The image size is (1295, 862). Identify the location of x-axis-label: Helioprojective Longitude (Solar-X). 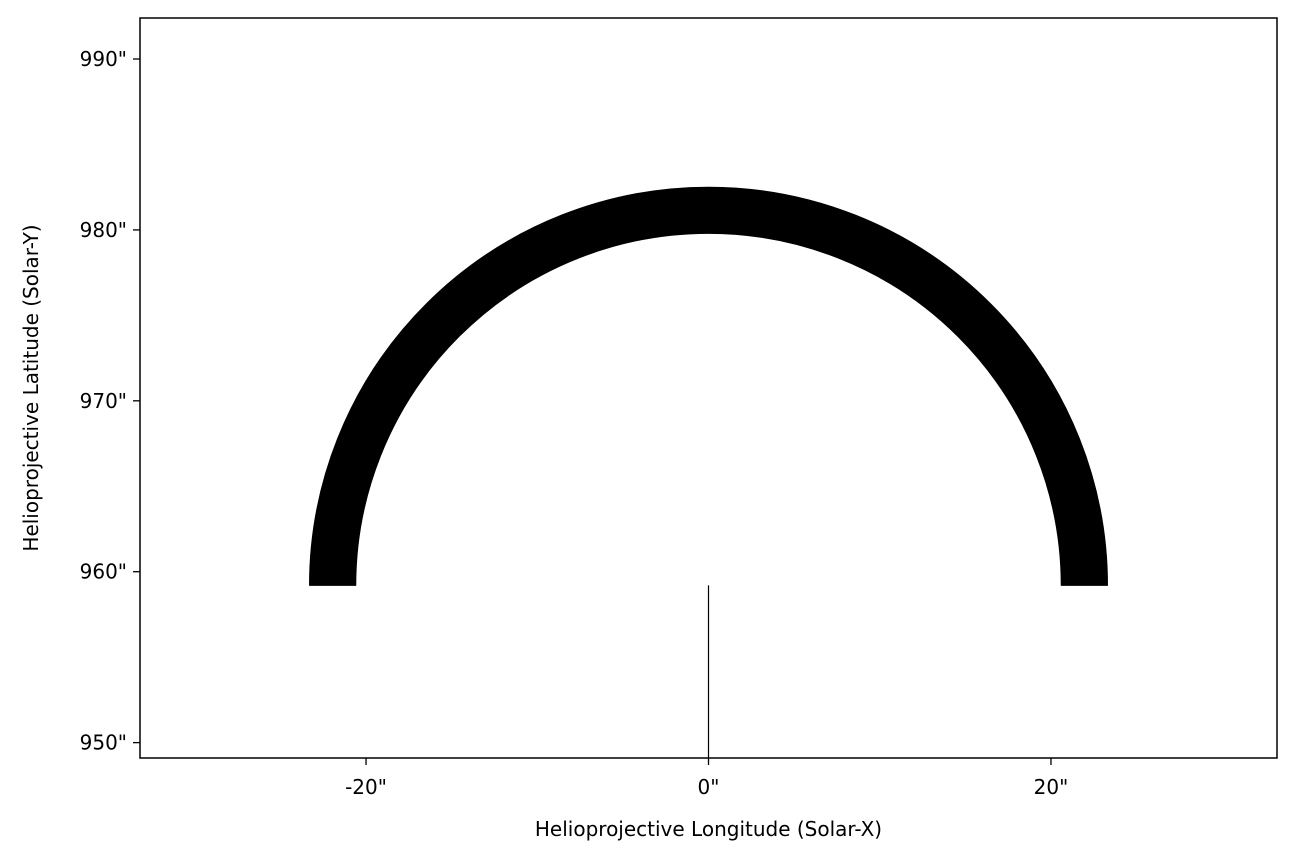
(708, 829).